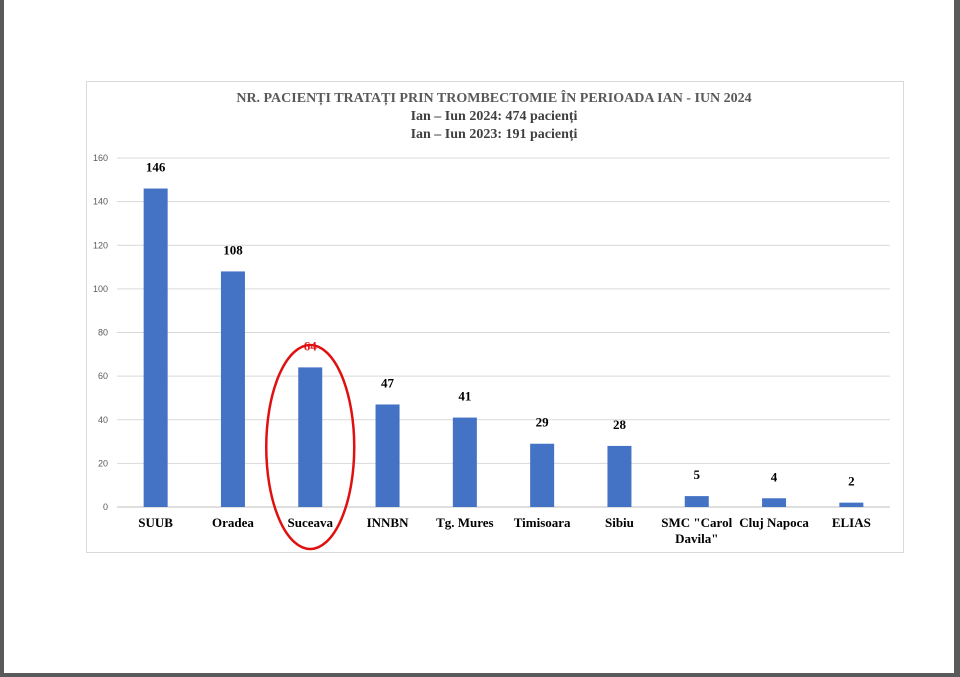  What do you see at coordinates (100, 289) in the screenshot?
I see `y-tick-label: 100` at bounding box center [100, 289].